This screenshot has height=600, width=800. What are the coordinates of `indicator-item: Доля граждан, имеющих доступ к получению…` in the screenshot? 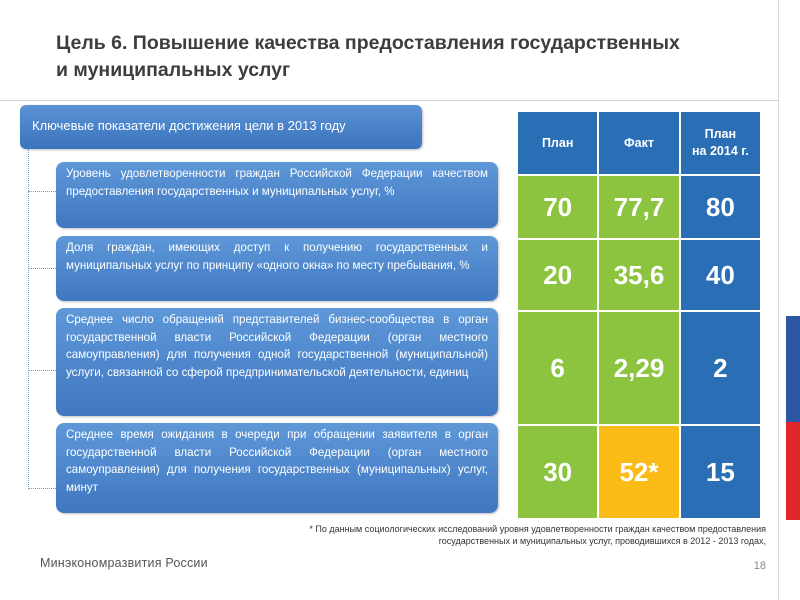 It's located at (277, 268).